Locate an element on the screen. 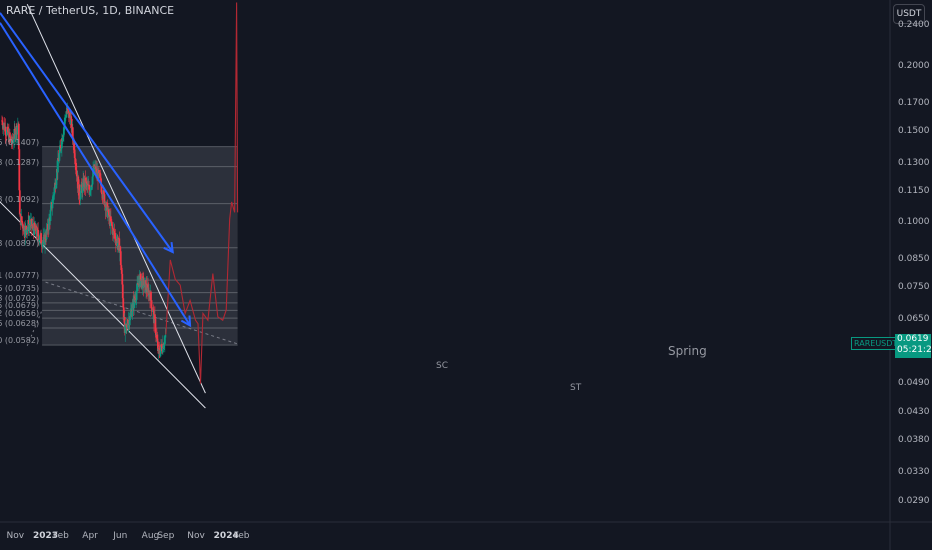  price-tick: 0.0490 is located at coordinates (914, 382).